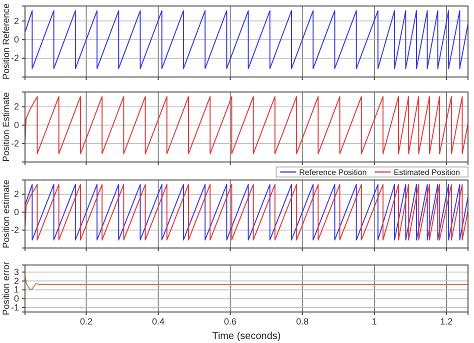 The width and height of the screenshot is (474, 343). Describe the element at coordinates (230, 321) in the screenshot. I see `x-tick-label: 0.6` at that location.